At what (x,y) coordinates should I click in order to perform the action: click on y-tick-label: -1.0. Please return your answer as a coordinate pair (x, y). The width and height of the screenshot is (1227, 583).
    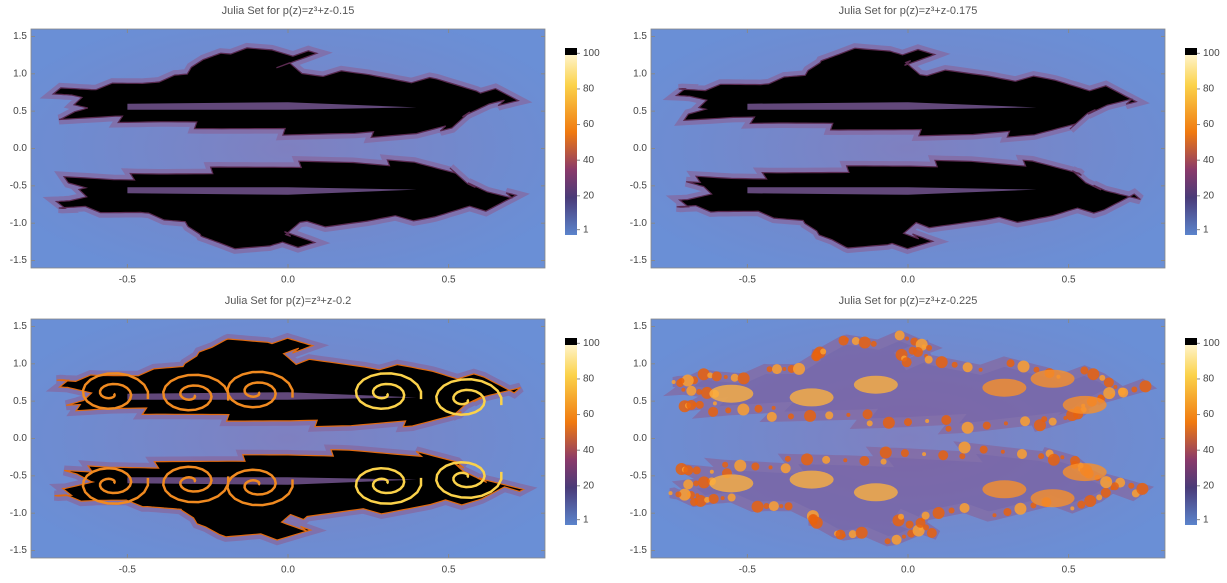
    Looking at the image, I should click on (639, 223).